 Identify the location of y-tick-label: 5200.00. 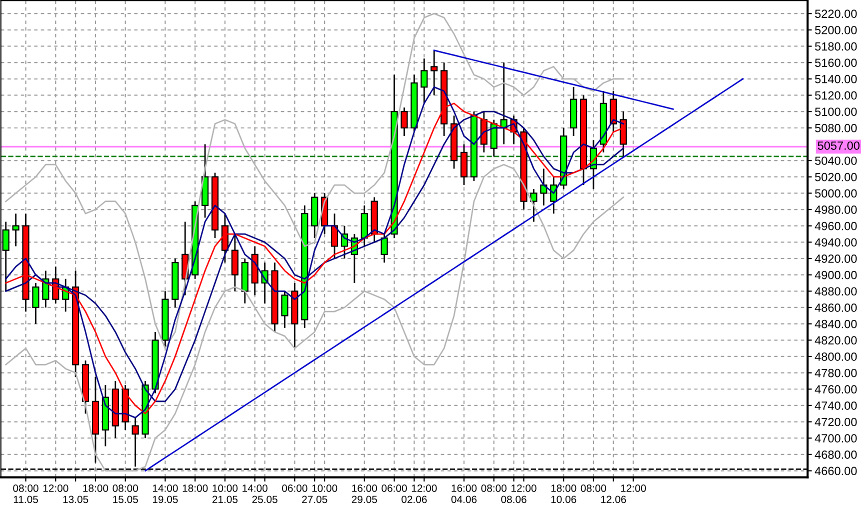
(836, 30).